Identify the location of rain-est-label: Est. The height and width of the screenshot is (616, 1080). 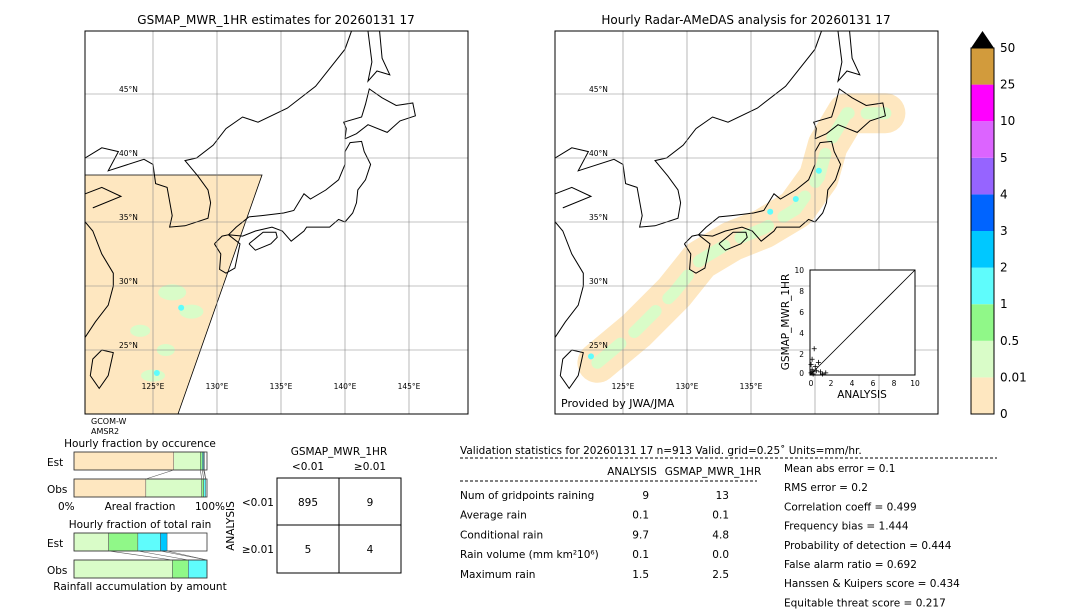
(55, 544).